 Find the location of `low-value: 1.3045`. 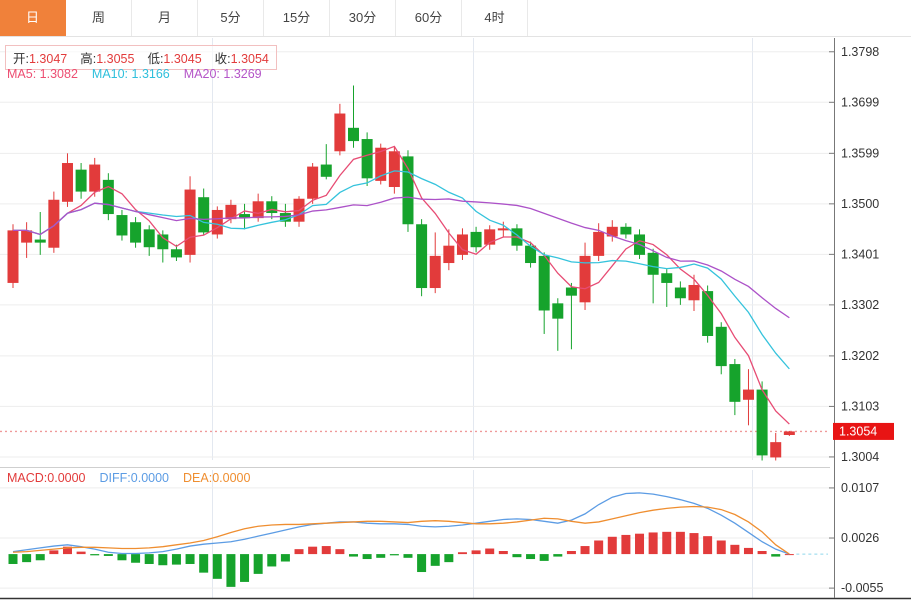

low-value: 1.3045 is located at coordinates (182, 59).